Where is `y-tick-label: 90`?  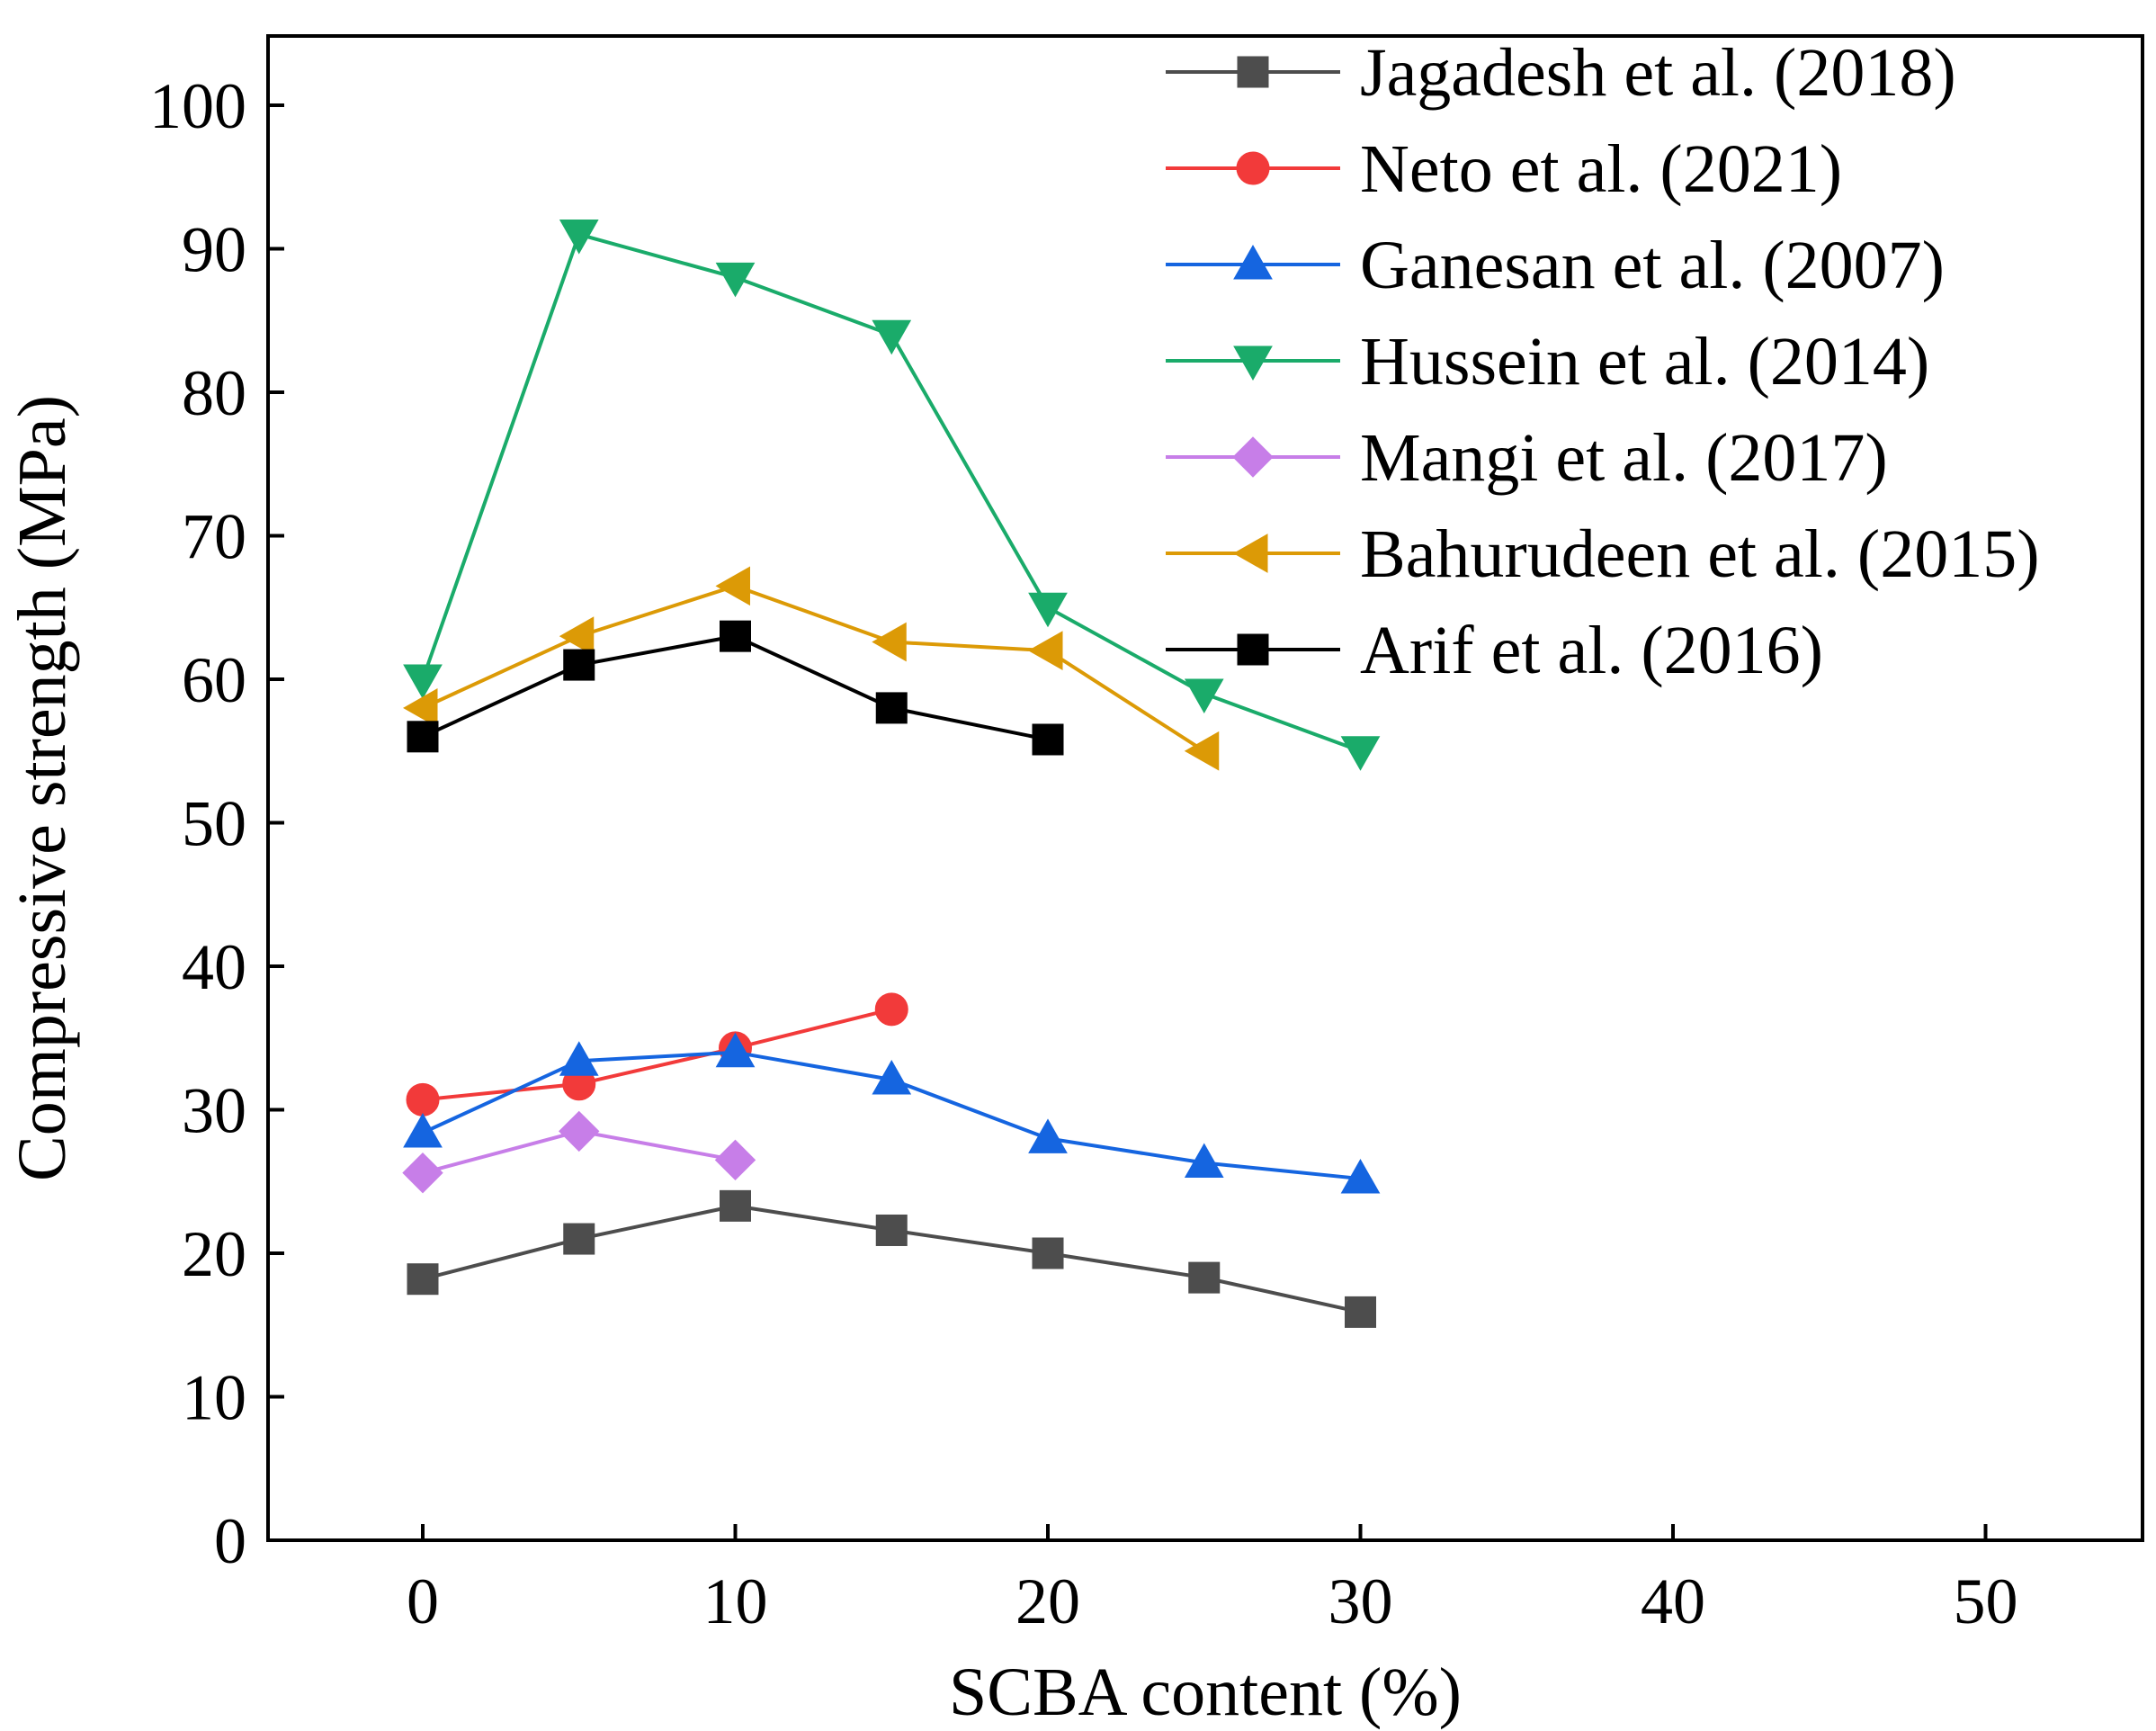
y-tick-label: 90 is located at coordinates (214, 250).